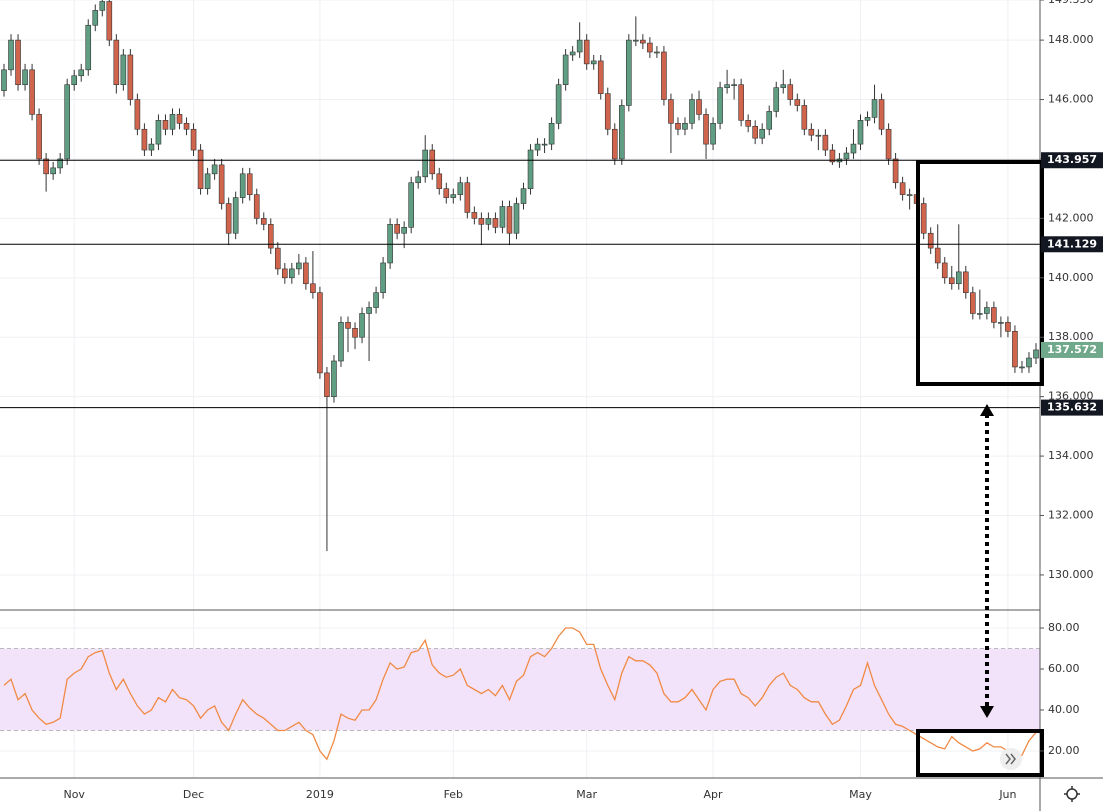 The width and height of the screenshot is (1103, 811). What do you see at coordinates (74, 794) in the screenshot?
I see `x-tick-label: Nov` at bounding box center [74, 794].